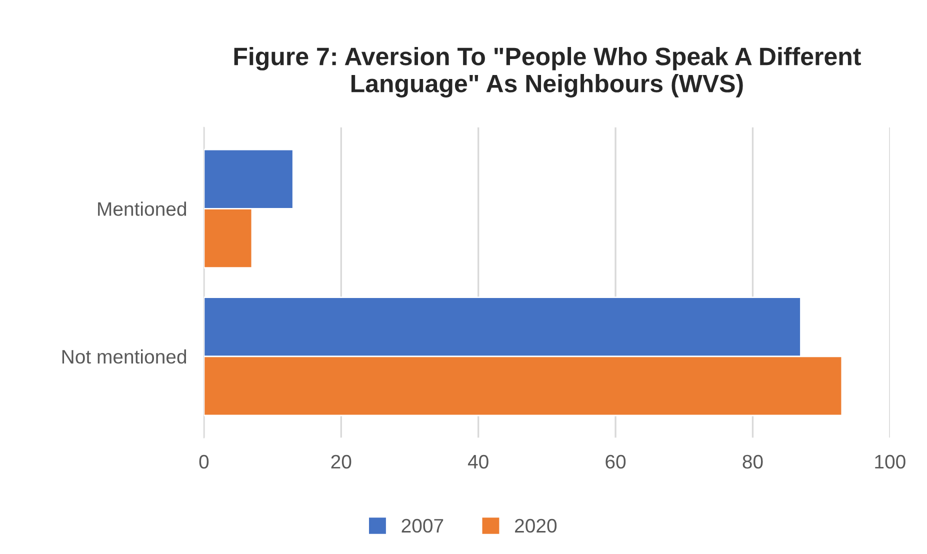 This screenshot has width=927, height=554. What do you see at coordinates (124, 356) in the screenshot?
I see `y-tick-label: Not mentioned` at bounding box center [124, 356].